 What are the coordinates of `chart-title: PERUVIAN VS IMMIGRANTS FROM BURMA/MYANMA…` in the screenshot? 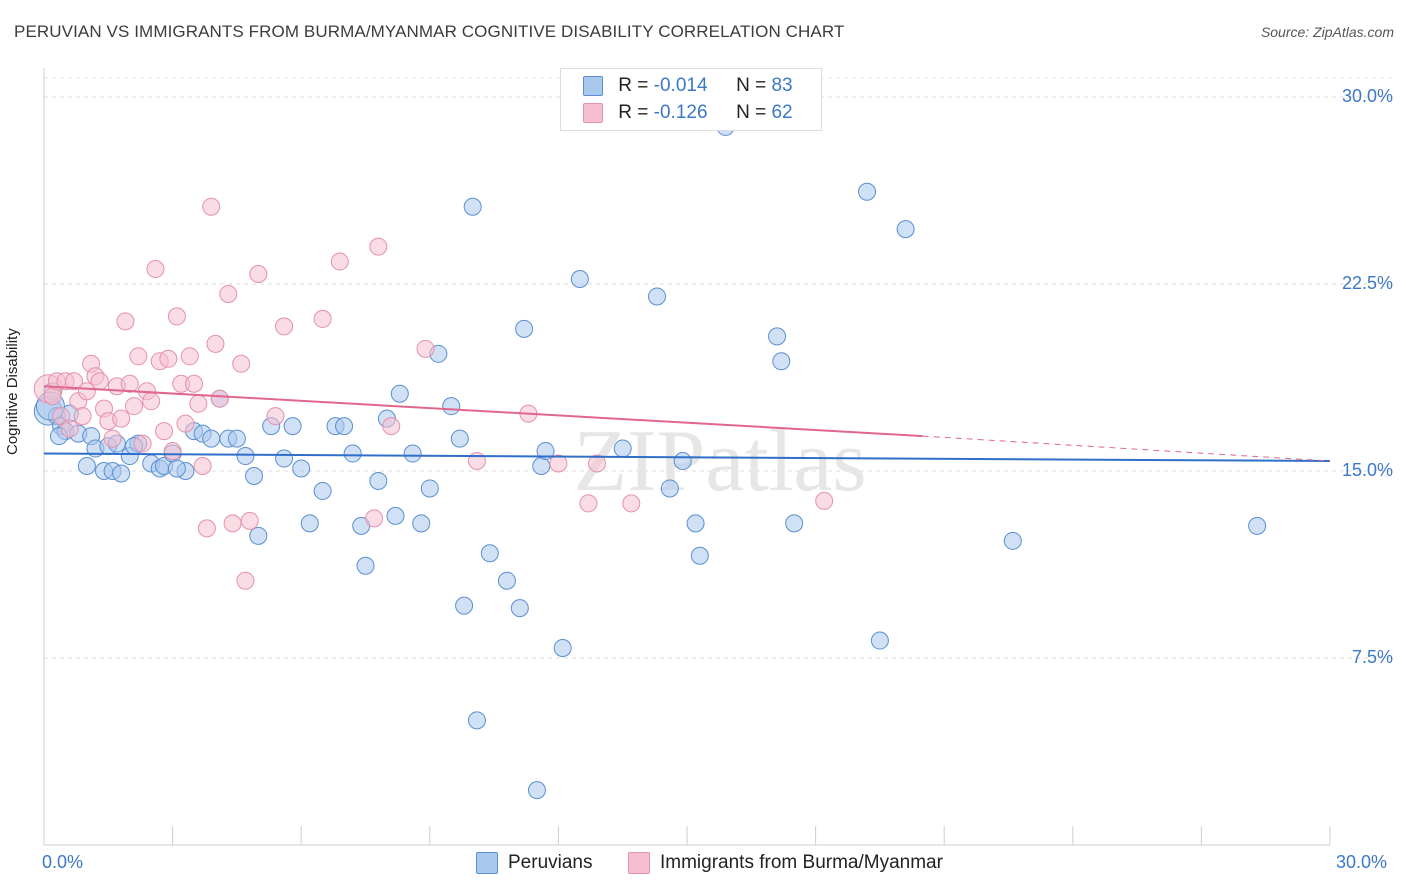 It's located at (429, 31).